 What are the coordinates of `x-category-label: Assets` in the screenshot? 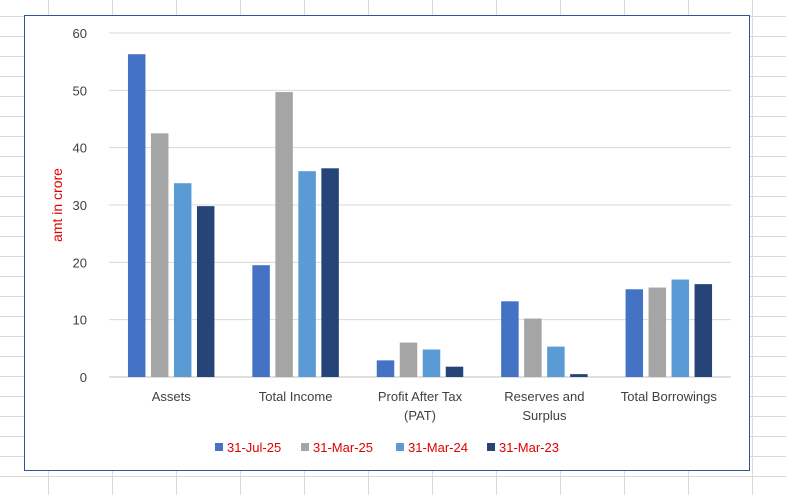 It's located at (172, 396).